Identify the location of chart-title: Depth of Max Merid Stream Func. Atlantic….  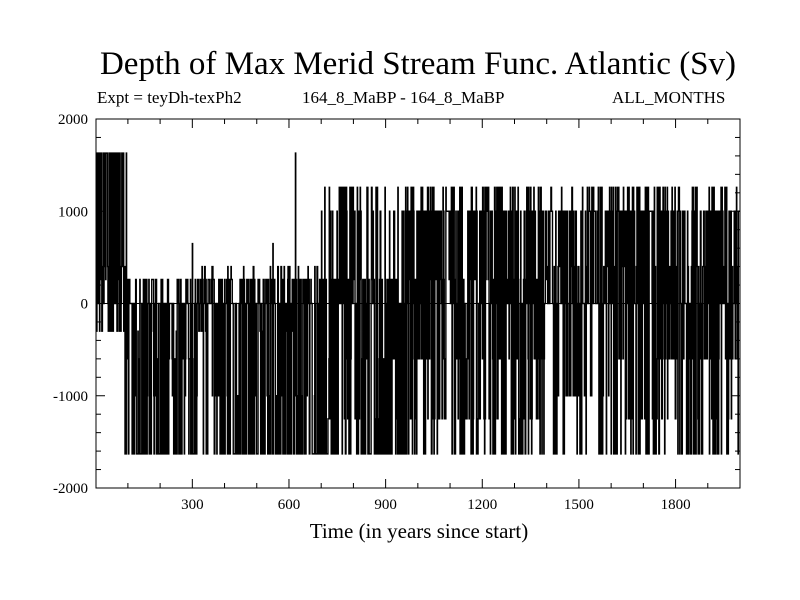
(418, 64).